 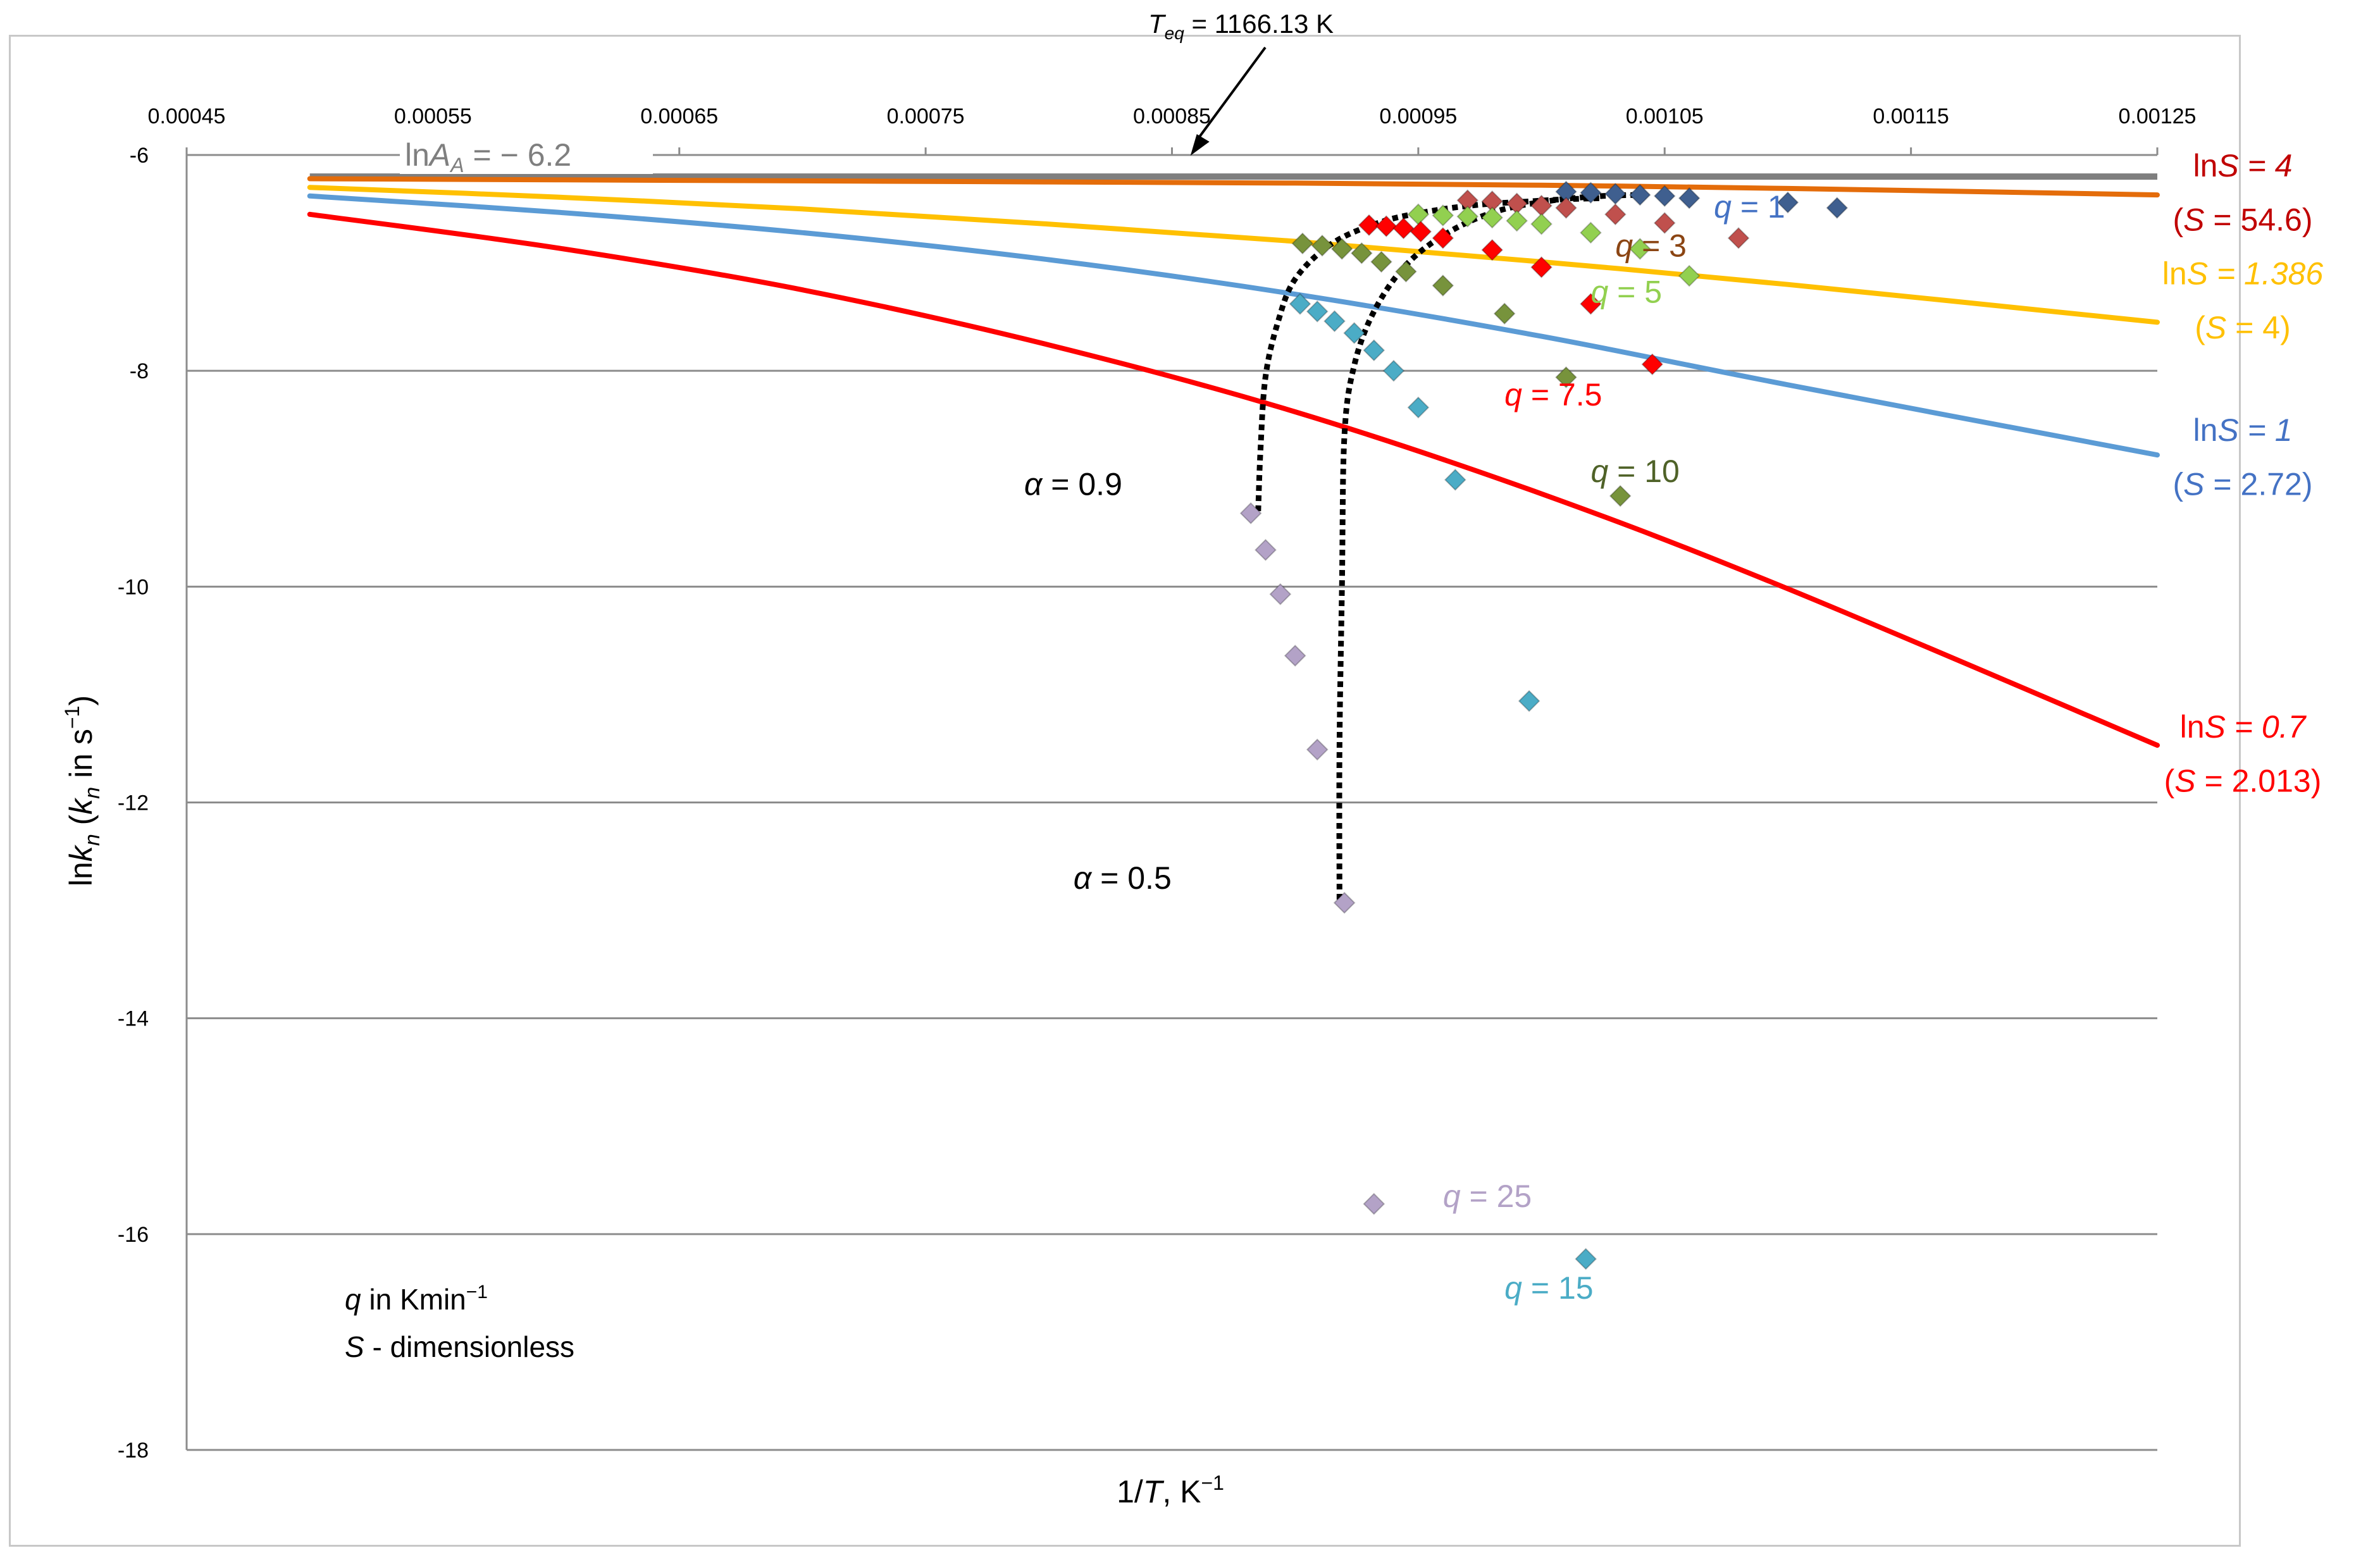 I want to click on curve-label: lnS = 4, so click(x=2242, y=165).